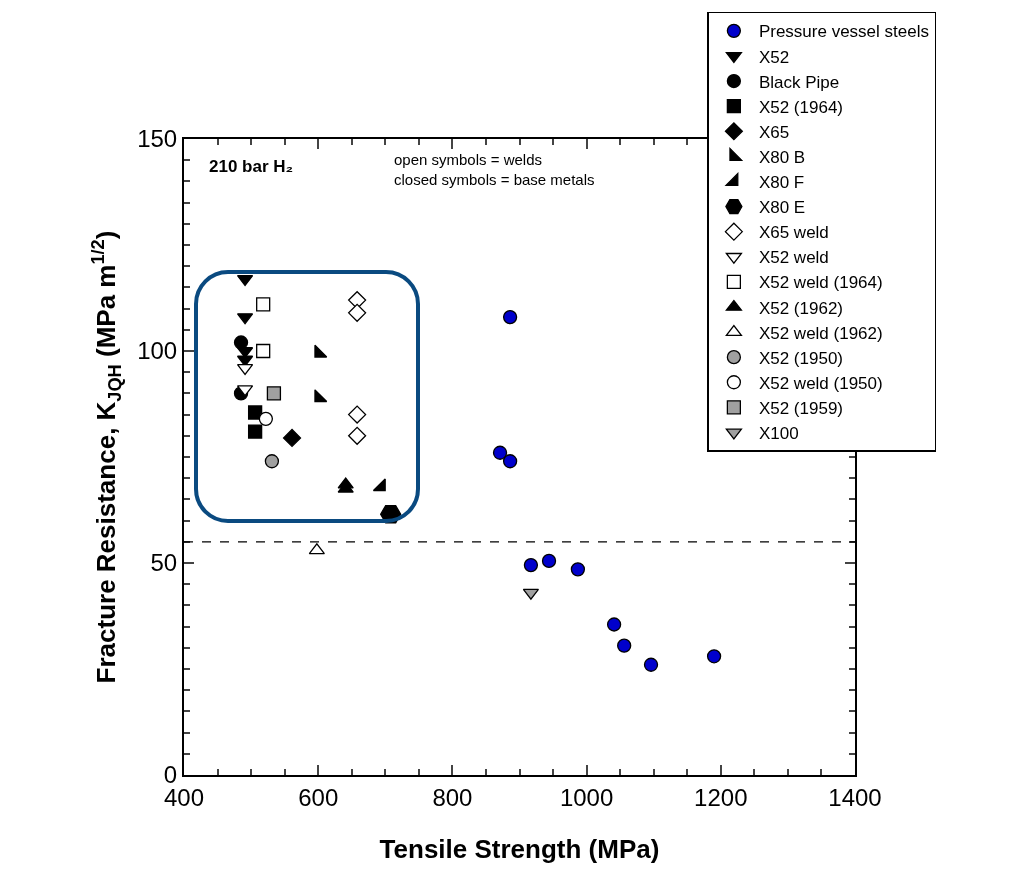  I want to click on legend-label: X52 (1950), so click(801, 358).